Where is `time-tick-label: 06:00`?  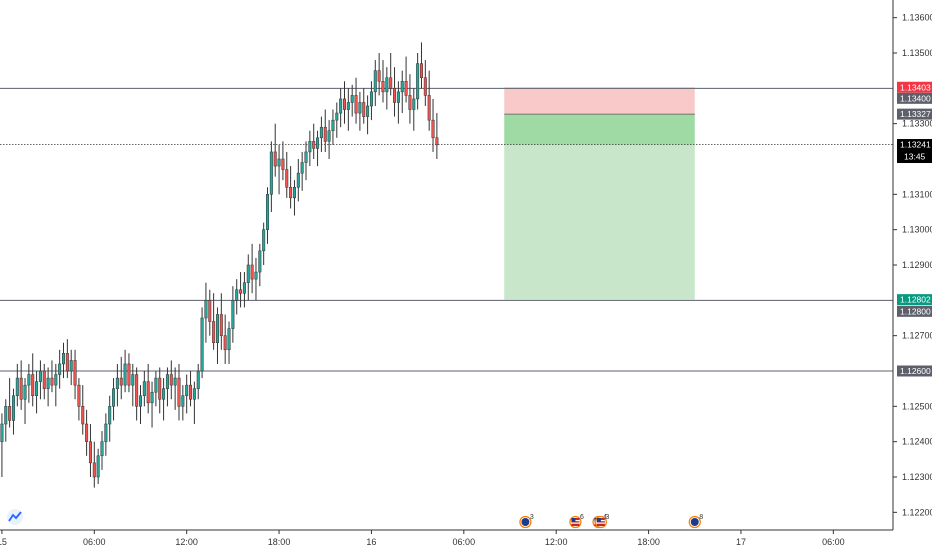
time-tick-label: 06:00 is located at coordinates (833, 542).